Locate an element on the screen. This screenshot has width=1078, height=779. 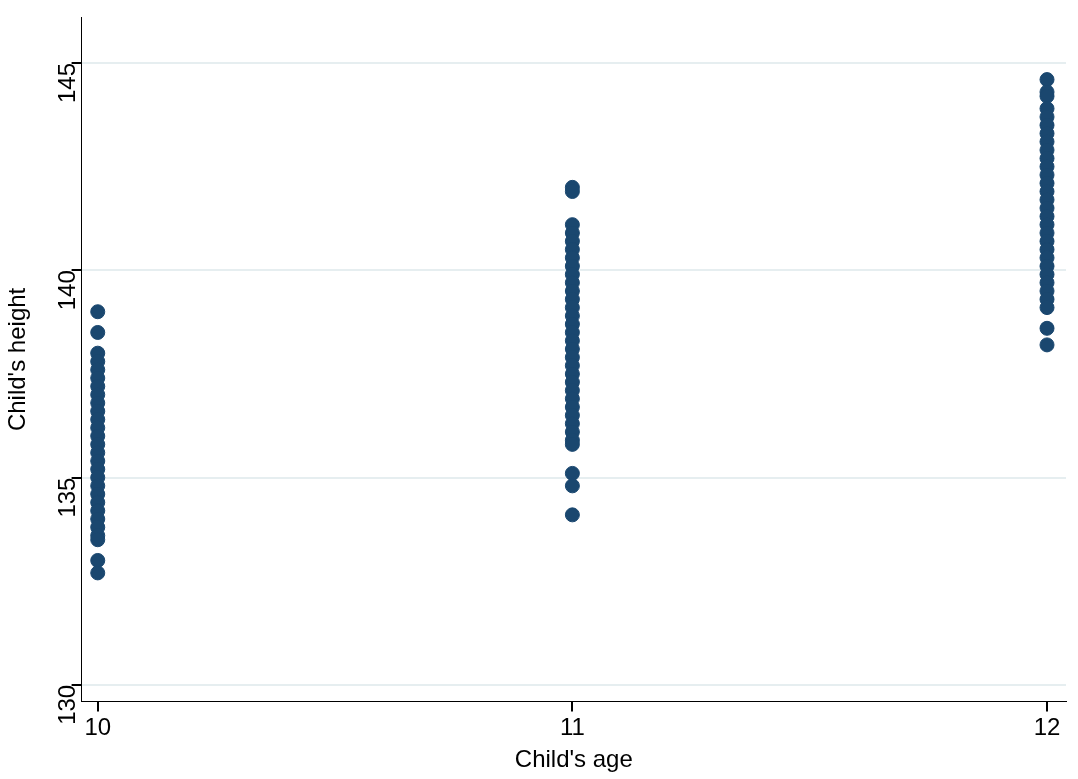
y-tick-label: 140 is located at coordinates (67, 290).